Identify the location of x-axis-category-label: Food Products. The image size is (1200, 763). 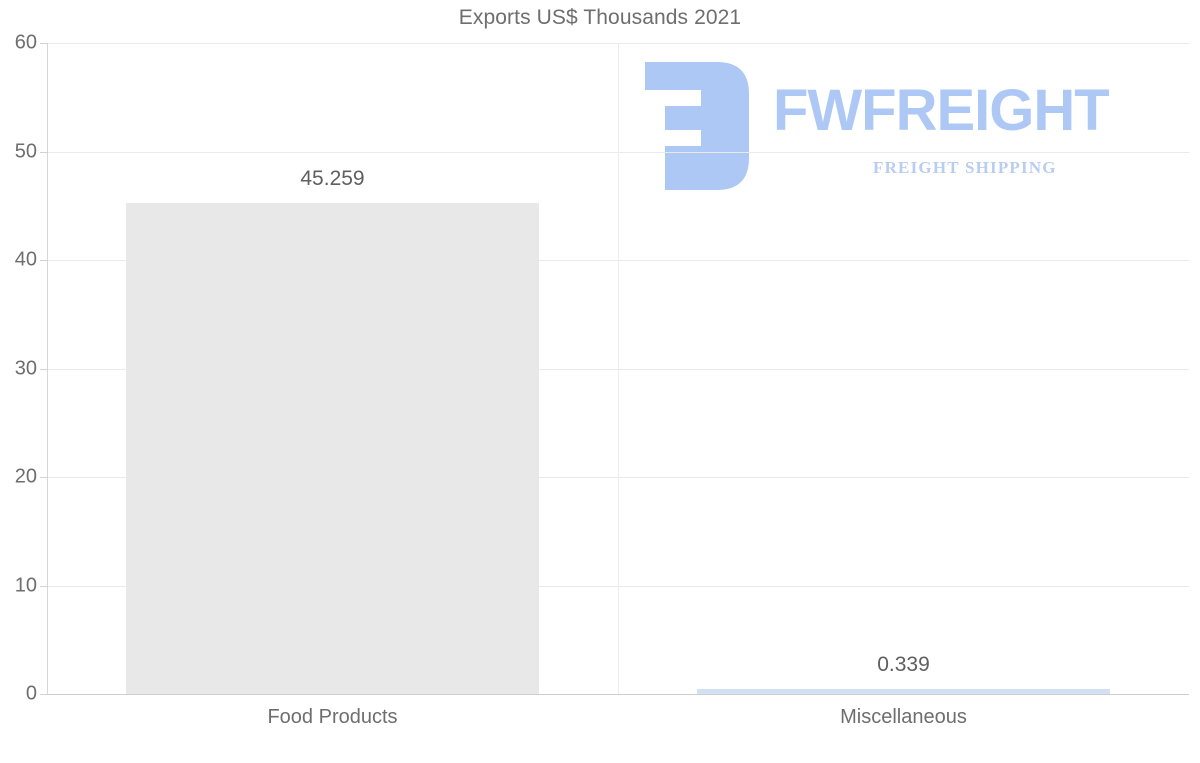
(332, 717).